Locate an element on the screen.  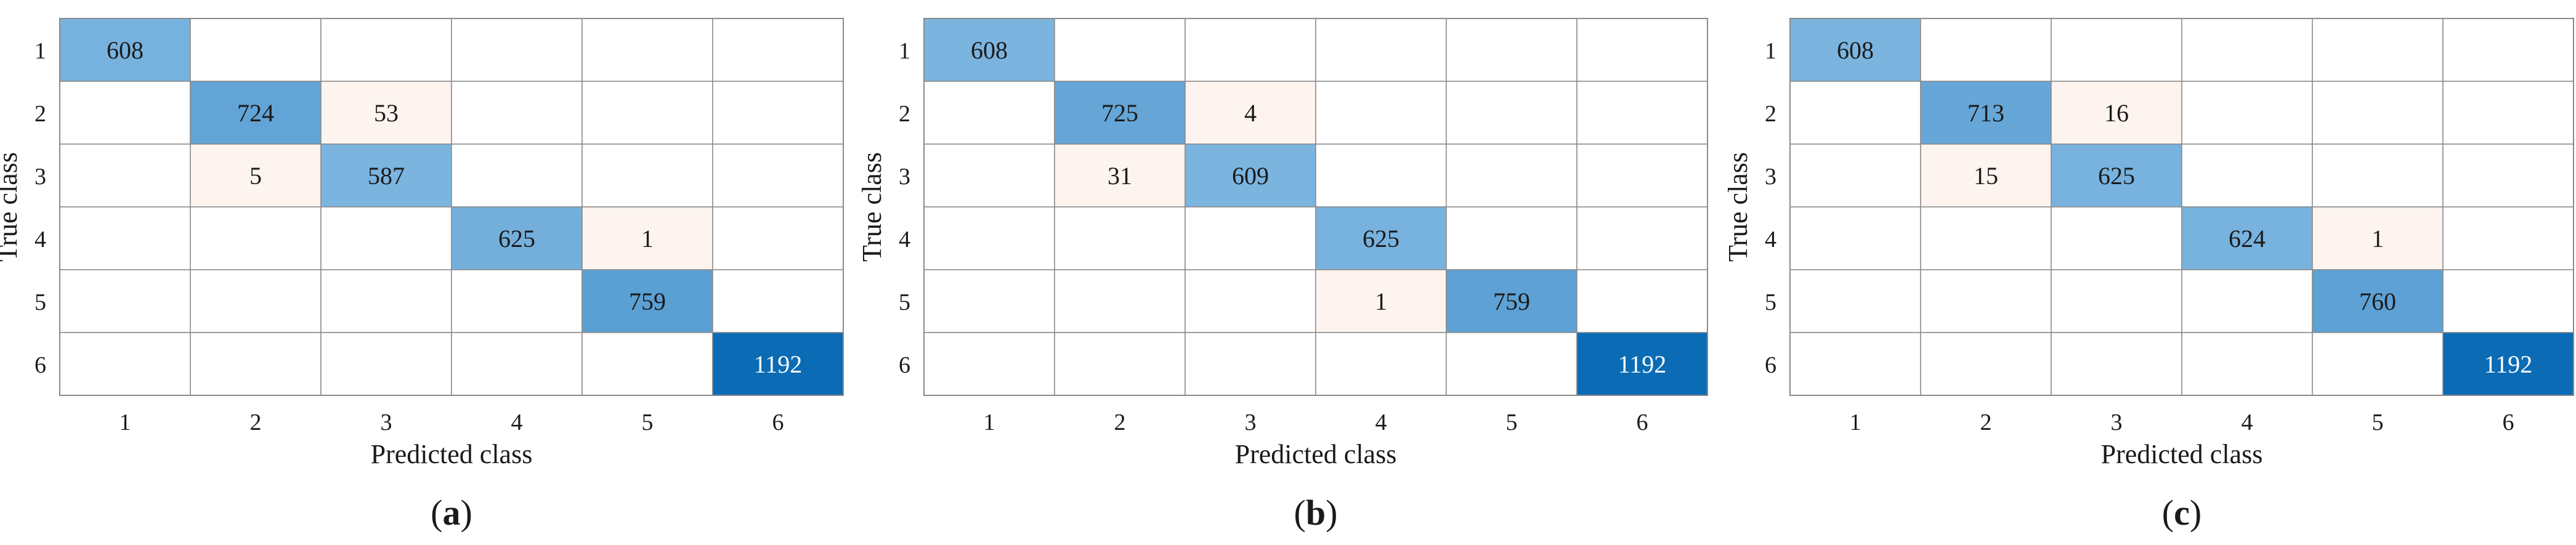
x-tick-label: 2 is located at coordinates (256, 422).